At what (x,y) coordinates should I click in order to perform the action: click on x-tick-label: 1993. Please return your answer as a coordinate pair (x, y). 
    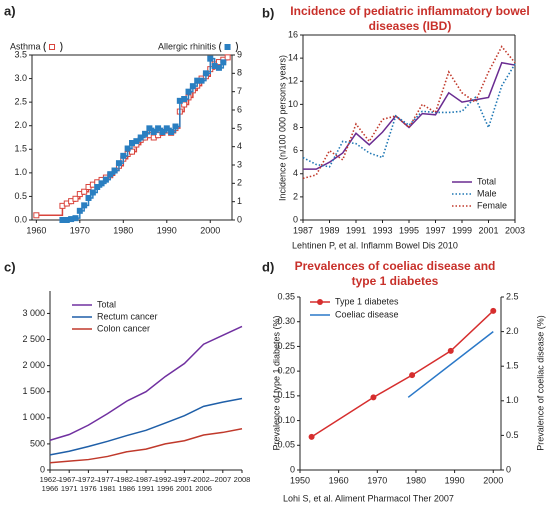
    Looking at the image, I should click on (382, 230).